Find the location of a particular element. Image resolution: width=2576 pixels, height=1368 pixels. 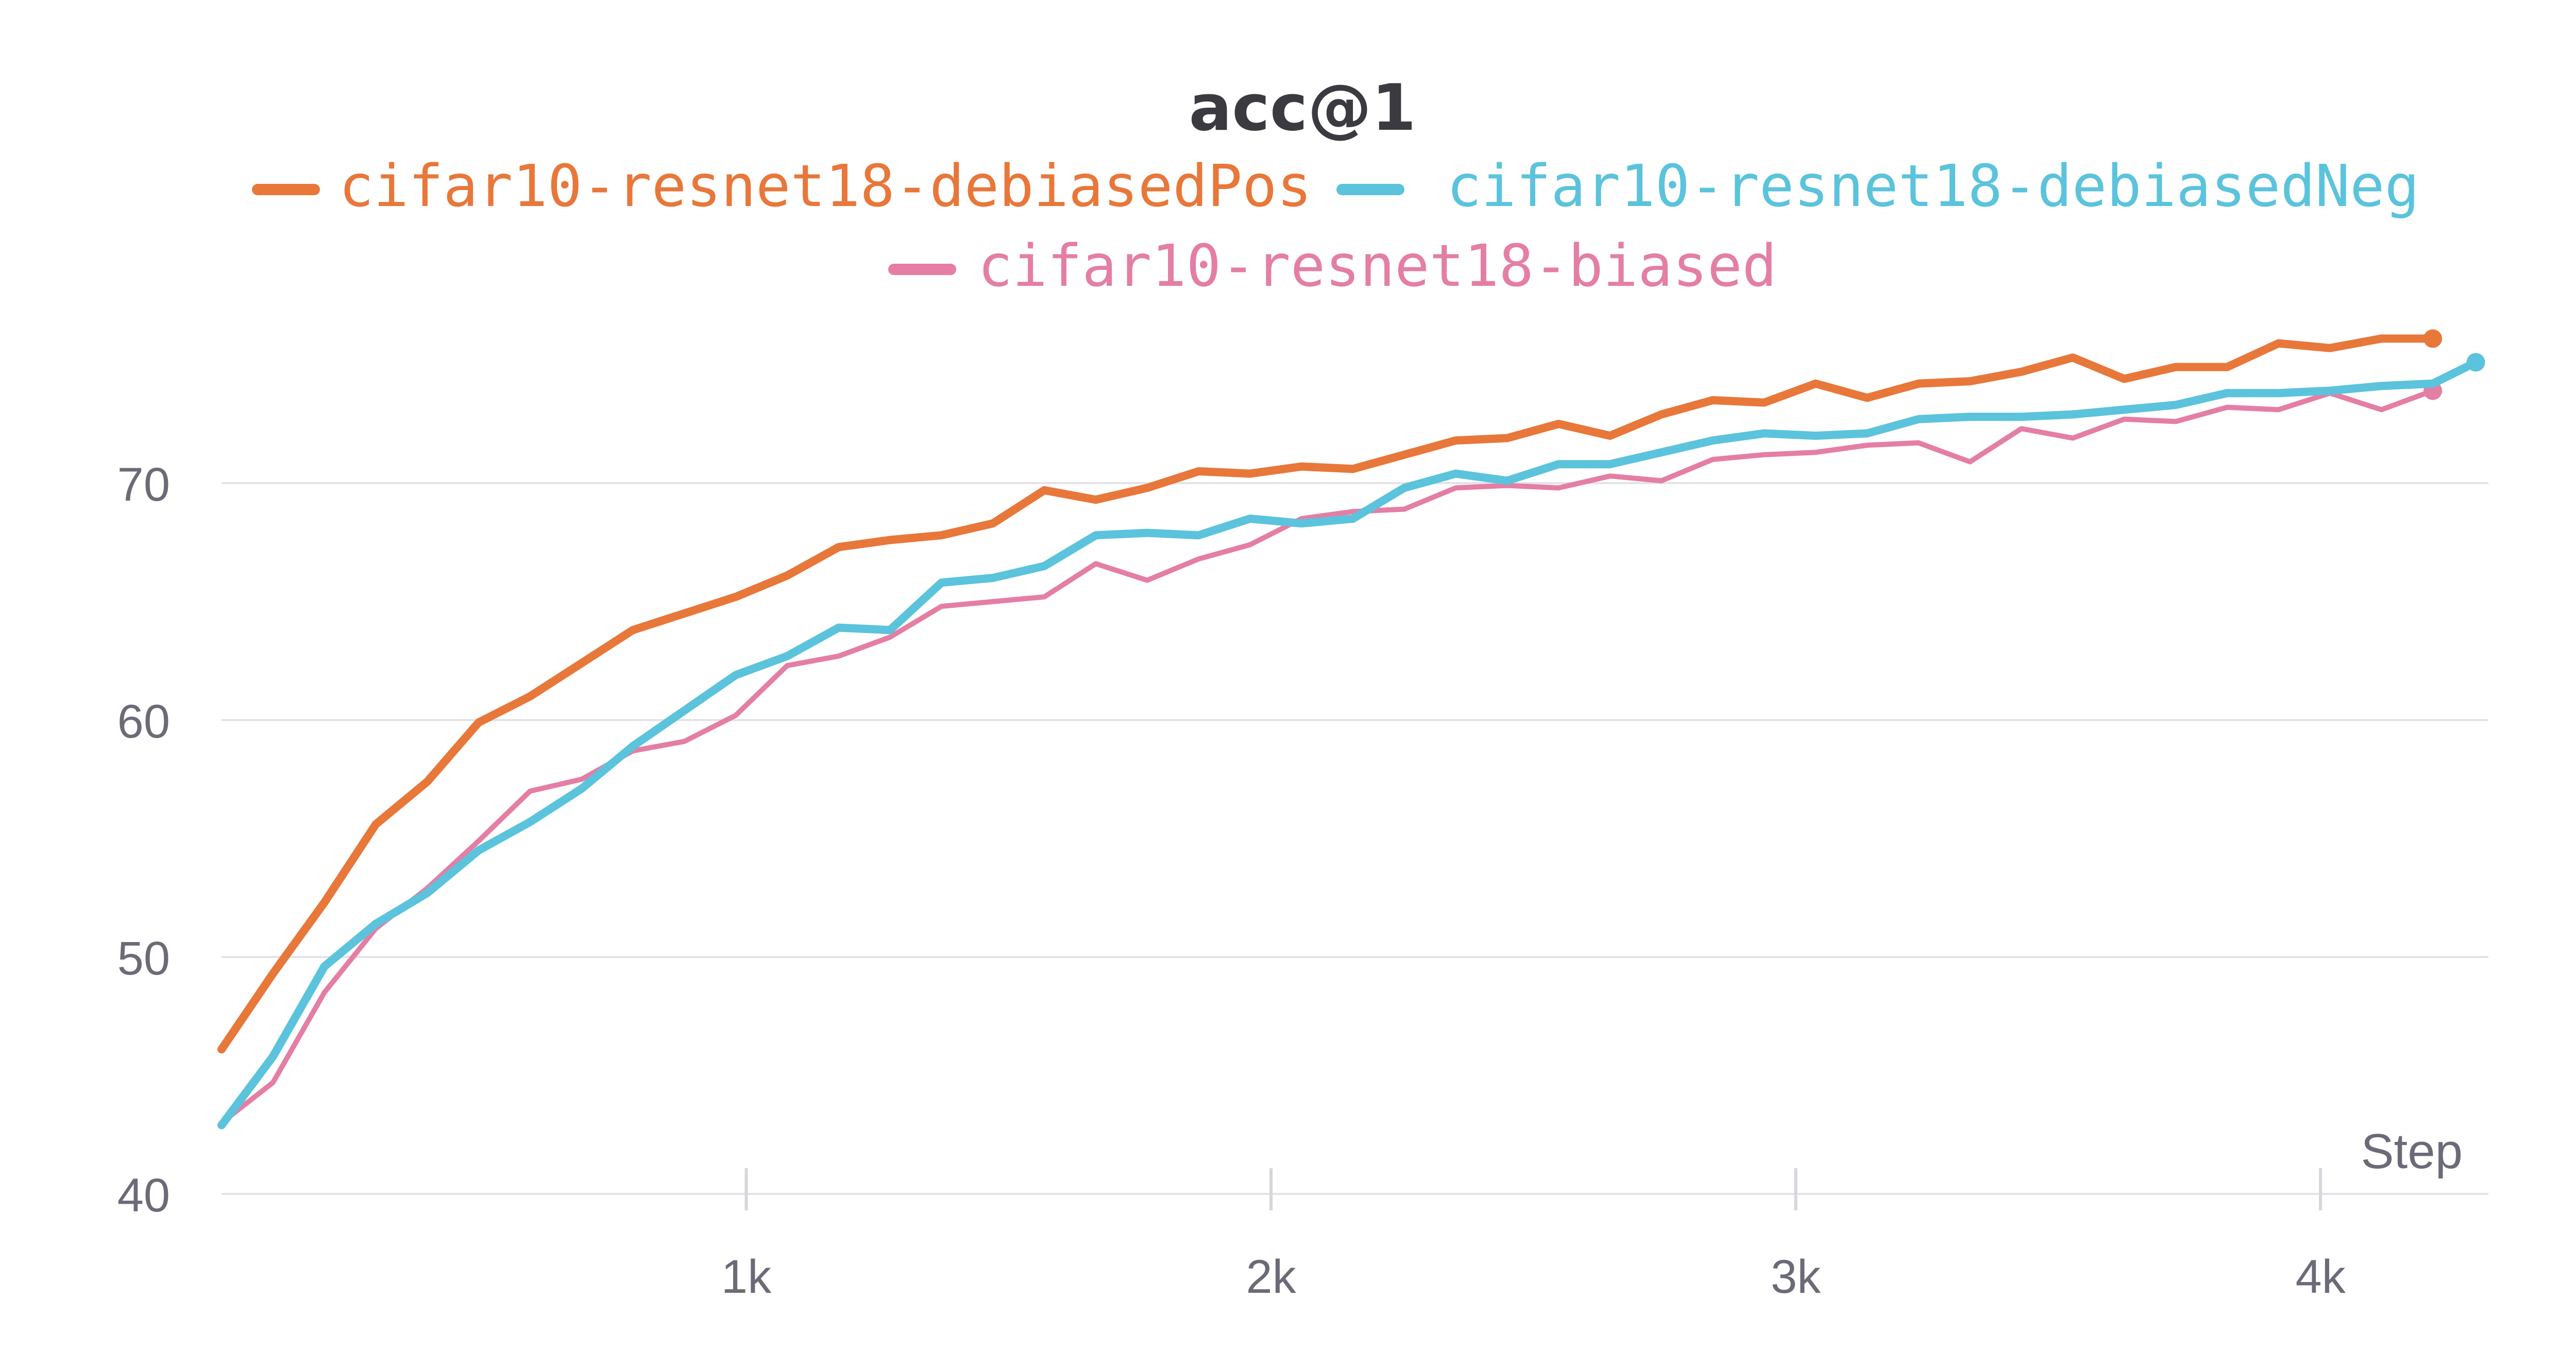

x-axis-title: Step is located at coordinates (2412, 1151).